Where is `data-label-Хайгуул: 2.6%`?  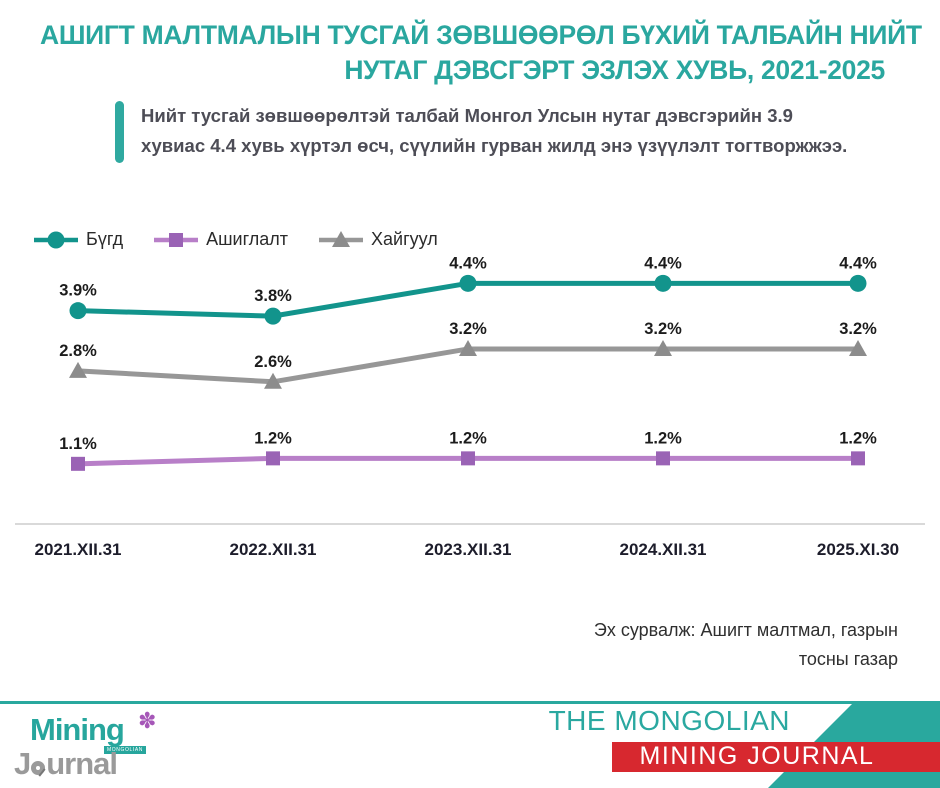
data-label-Хайгуул: 2.6% is located at coordinates (273, 362).